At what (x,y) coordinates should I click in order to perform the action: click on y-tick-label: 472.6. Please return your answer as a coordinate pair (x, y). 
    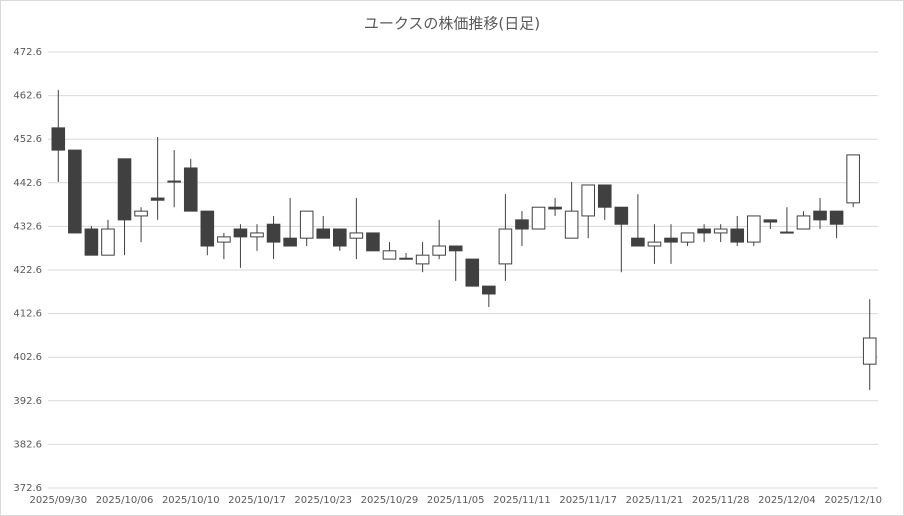
    Looking at the image, I should click on (27, 52).